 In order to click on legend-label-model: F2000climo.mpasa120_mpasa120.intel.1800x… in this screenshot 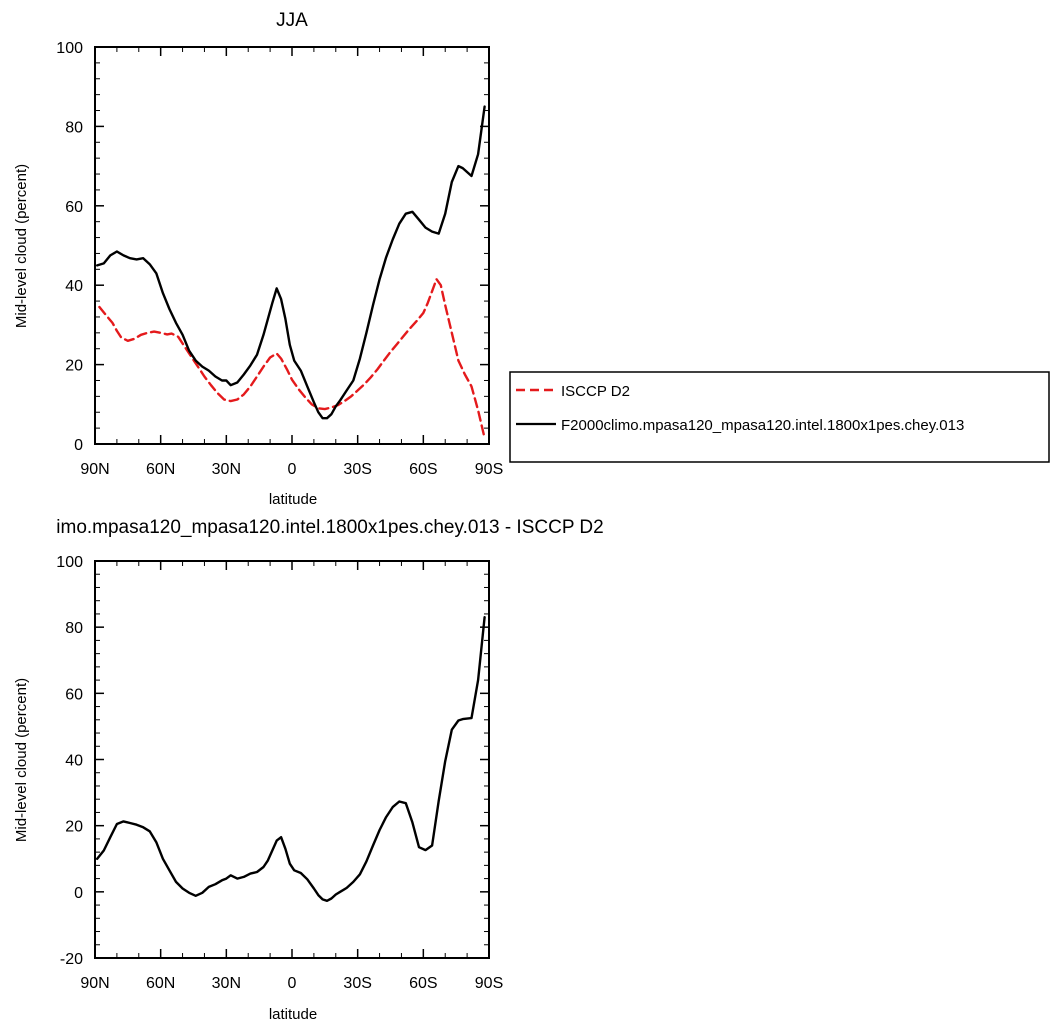, I will do `click(762, 425)`.